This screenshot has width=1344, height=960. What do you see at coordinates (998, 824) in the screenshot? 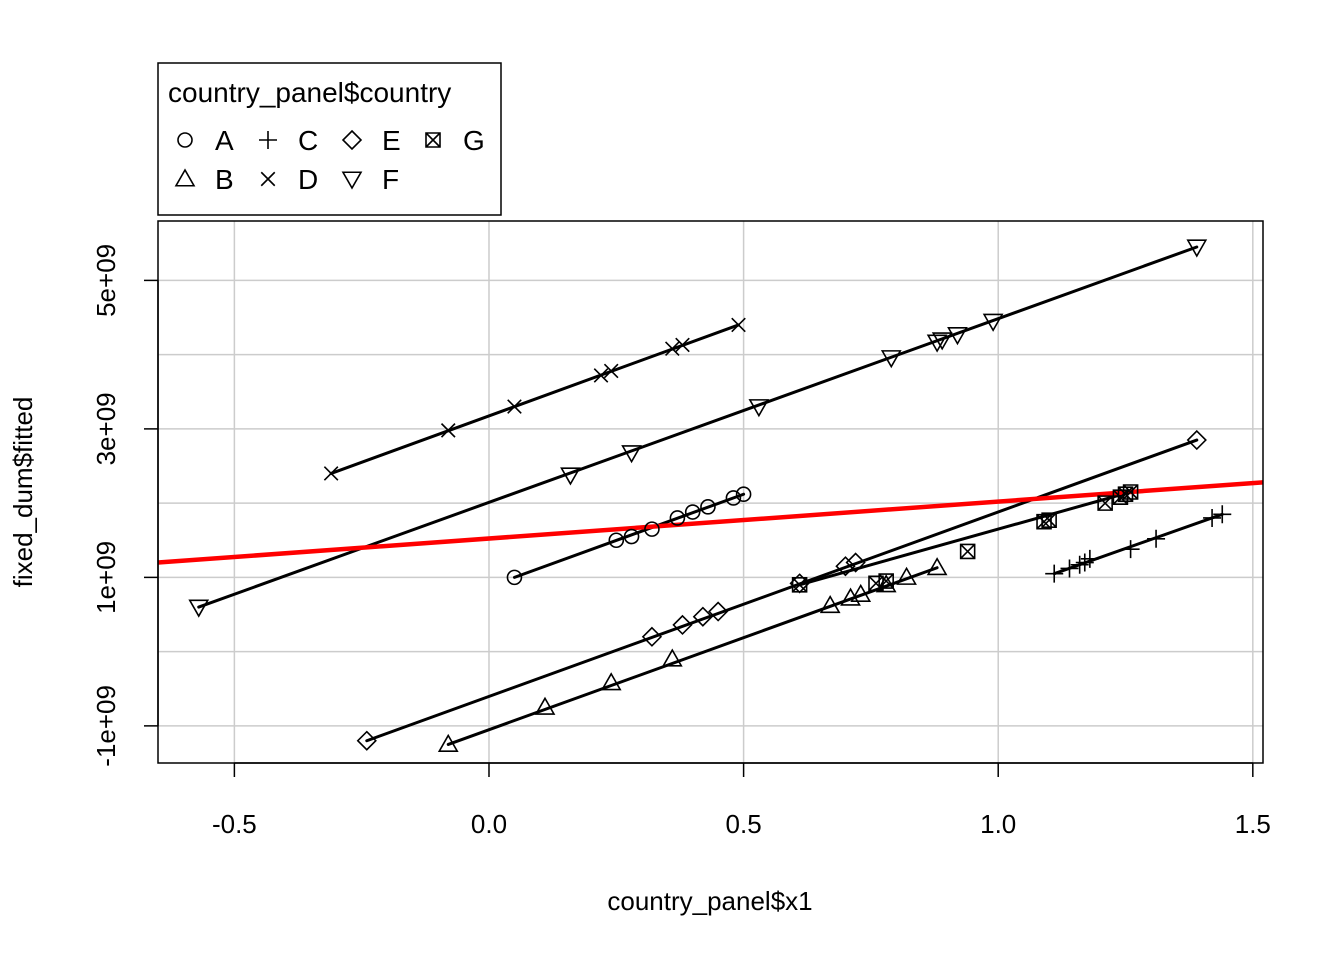
I see `x-tick-label: 1.0` at bounding box center [998, 824].